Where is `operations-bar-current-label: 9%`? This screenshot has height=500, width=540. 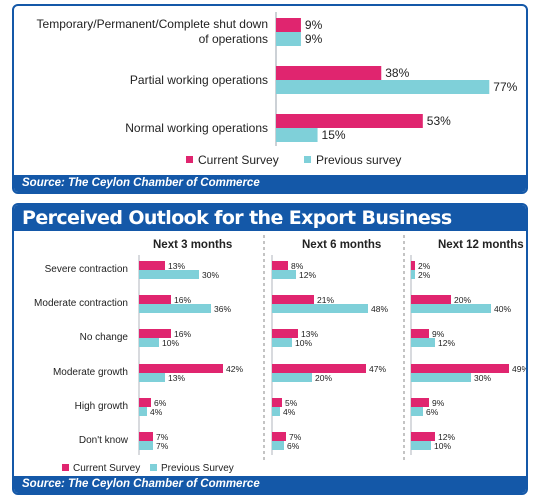 operations-bar-current-label: 9% is located at coordinates (314, 25).